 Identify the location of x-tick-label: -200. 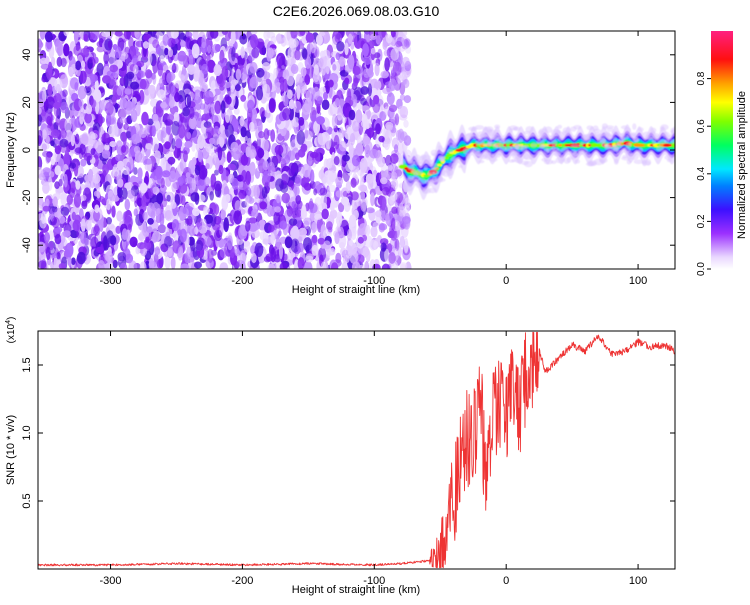
(242, 281).